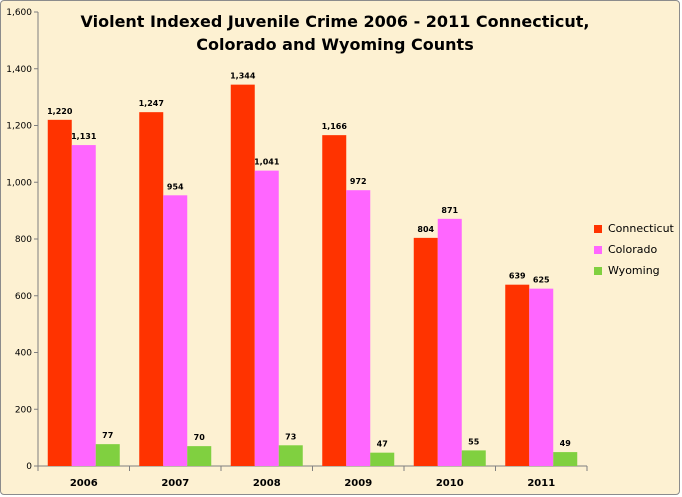 The image size is (682, 497). I want to click on x-tick-label: 2006, so click(84, 483).